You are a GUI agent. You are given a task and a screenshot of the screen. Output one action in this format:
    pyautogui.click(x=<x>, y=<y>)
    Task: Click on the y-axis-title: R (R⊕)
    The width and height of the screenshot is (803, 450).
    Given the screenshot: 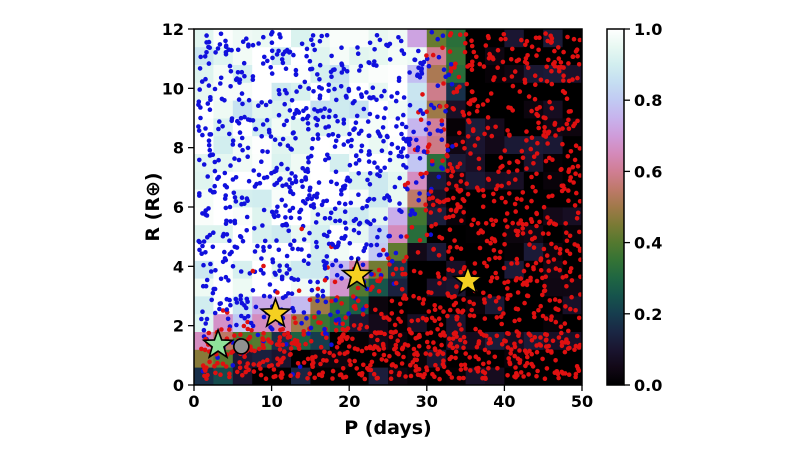 What is the action you would take?
    pyautogui.click(x=153, y=206)
    